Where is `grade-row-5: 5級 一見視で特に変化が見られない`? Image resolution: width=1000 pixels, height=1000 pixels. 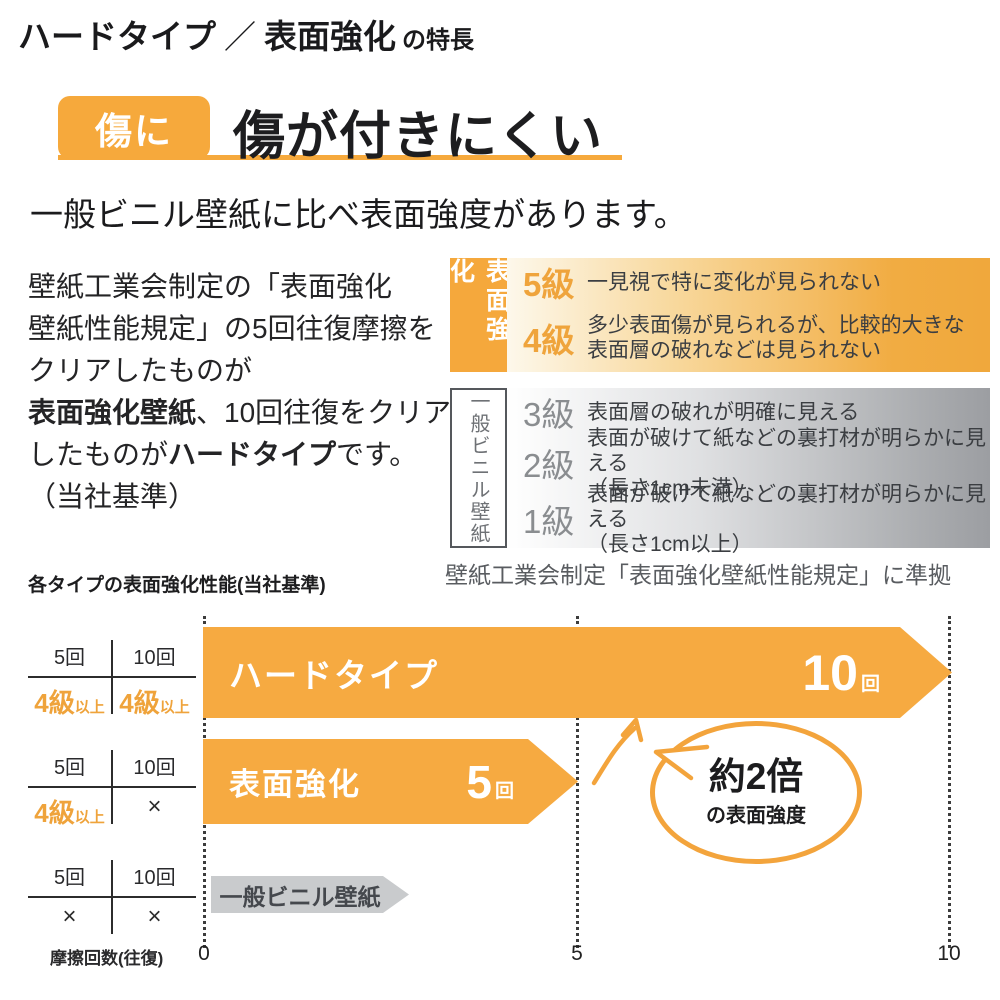 grade-row-5: 5級 一見視で特に変化が見られない is located at coordinates (756, 282).